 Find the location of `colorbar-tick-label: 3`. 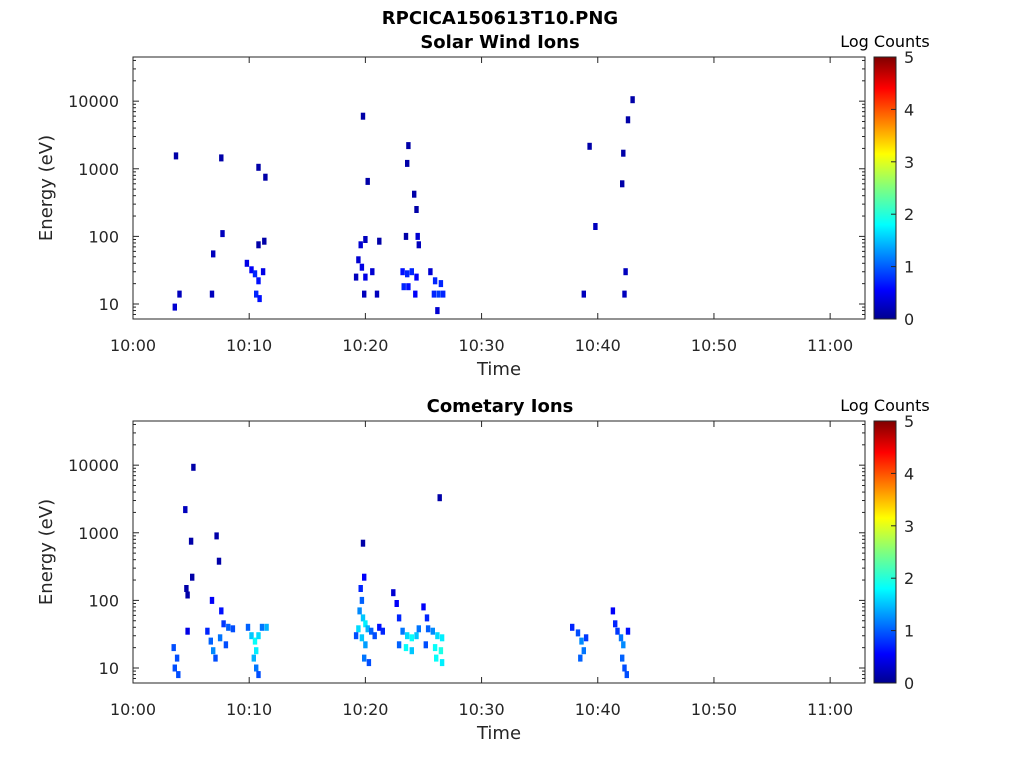

colorbar-tick-label: 3 is located at coordinates (909, 162).